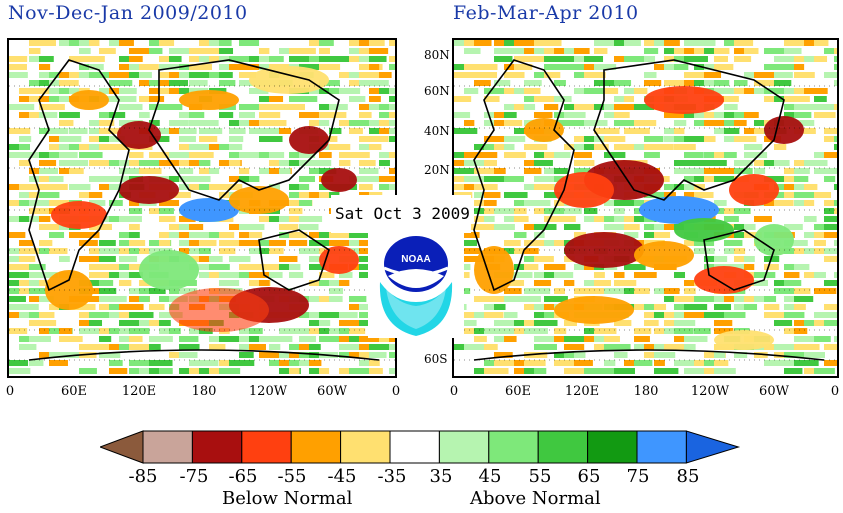 The height and width of the screenshot is (513, 843). I want to click on right-panel-title: Feb-Mar-Apr 2010, so click(546, 13).